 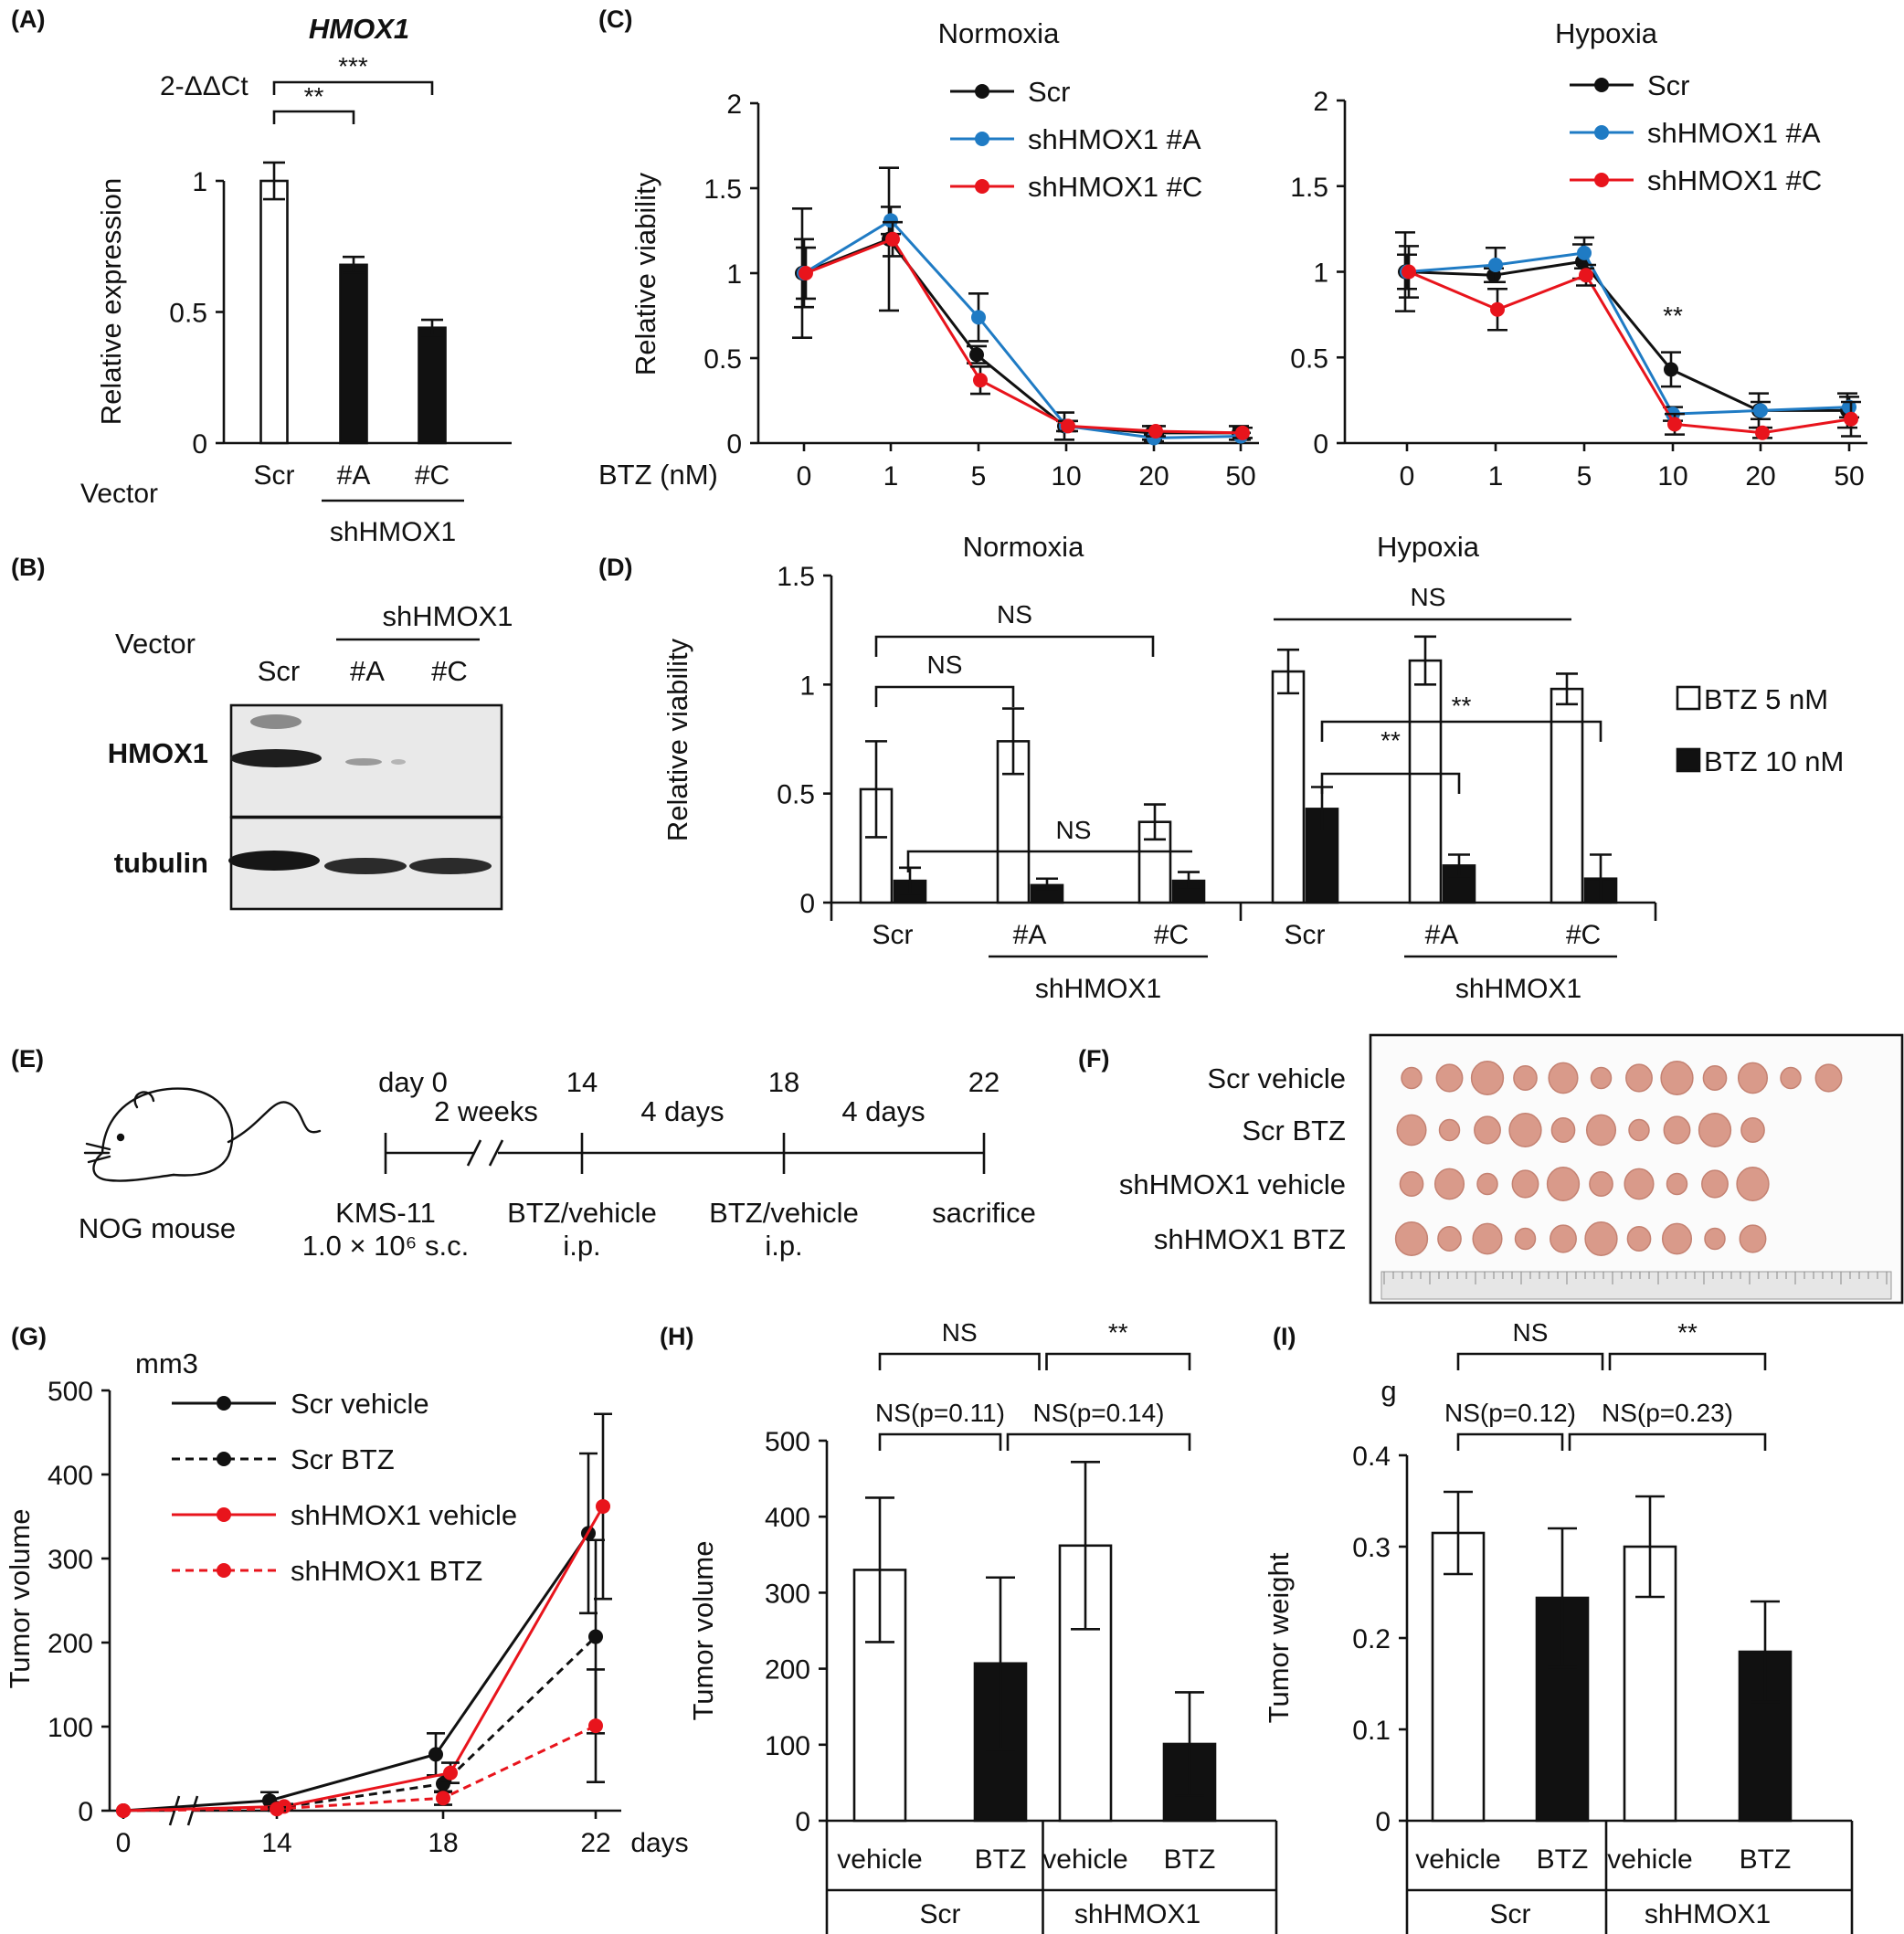 What do you see at coordinates (1066, 476) in the screenshot?
I see `x-tick-label: 10` at bounding box center [1066, 476].